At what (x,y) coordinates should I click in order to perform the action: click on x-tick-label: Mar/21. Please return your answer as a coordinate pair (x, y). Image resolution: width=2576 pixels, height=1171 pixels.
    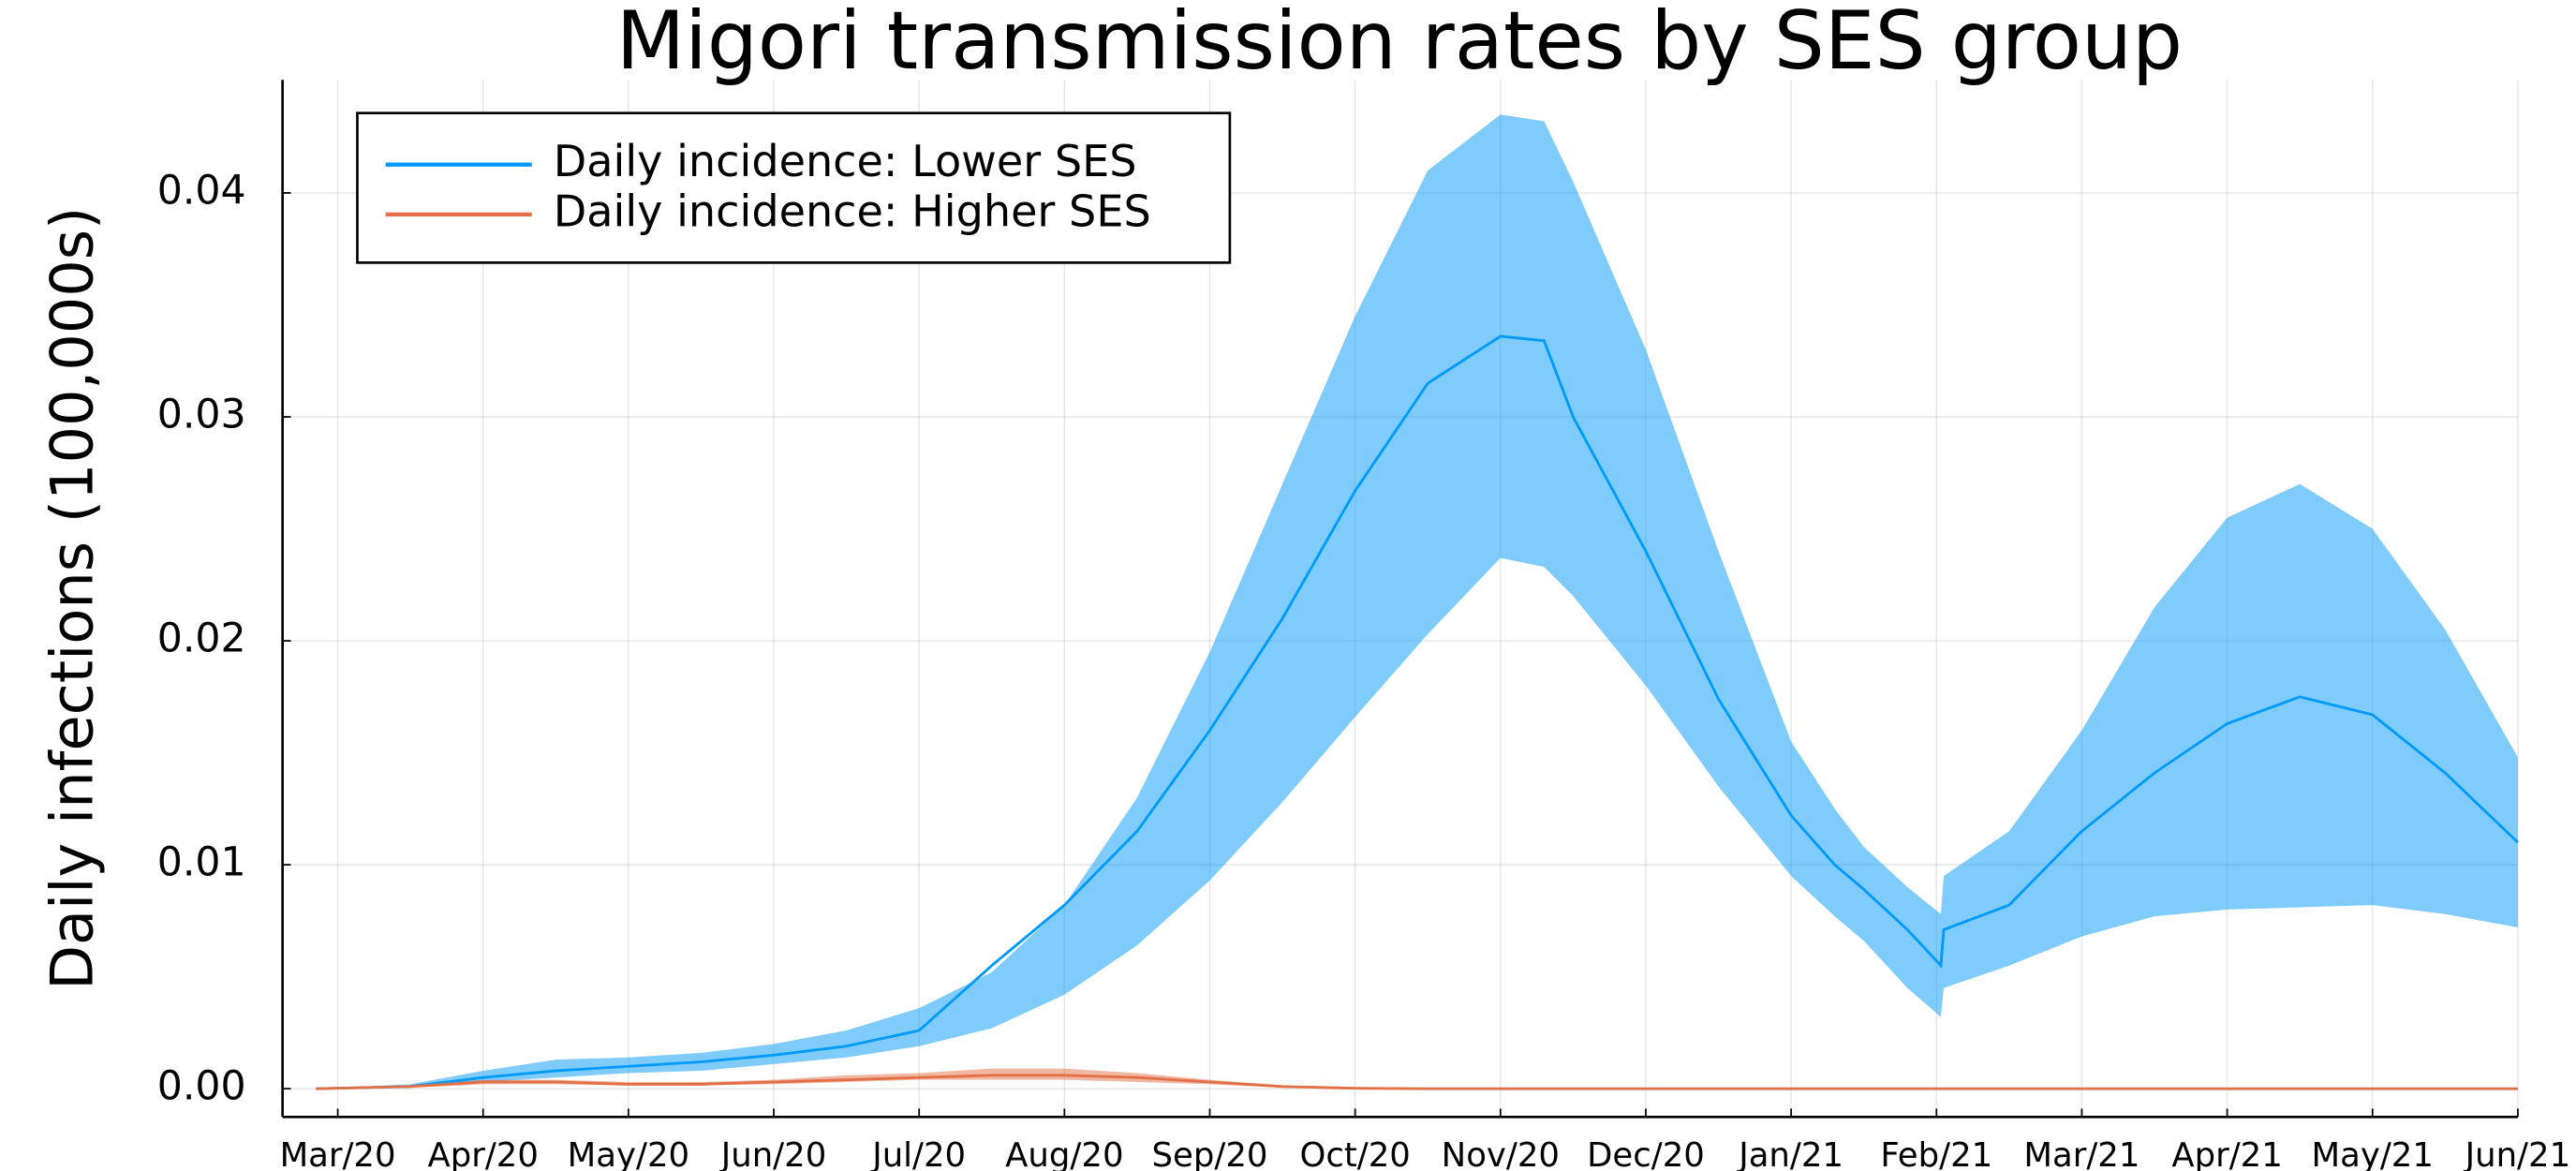
    Looking at the image, I should click on (2081, 1153).